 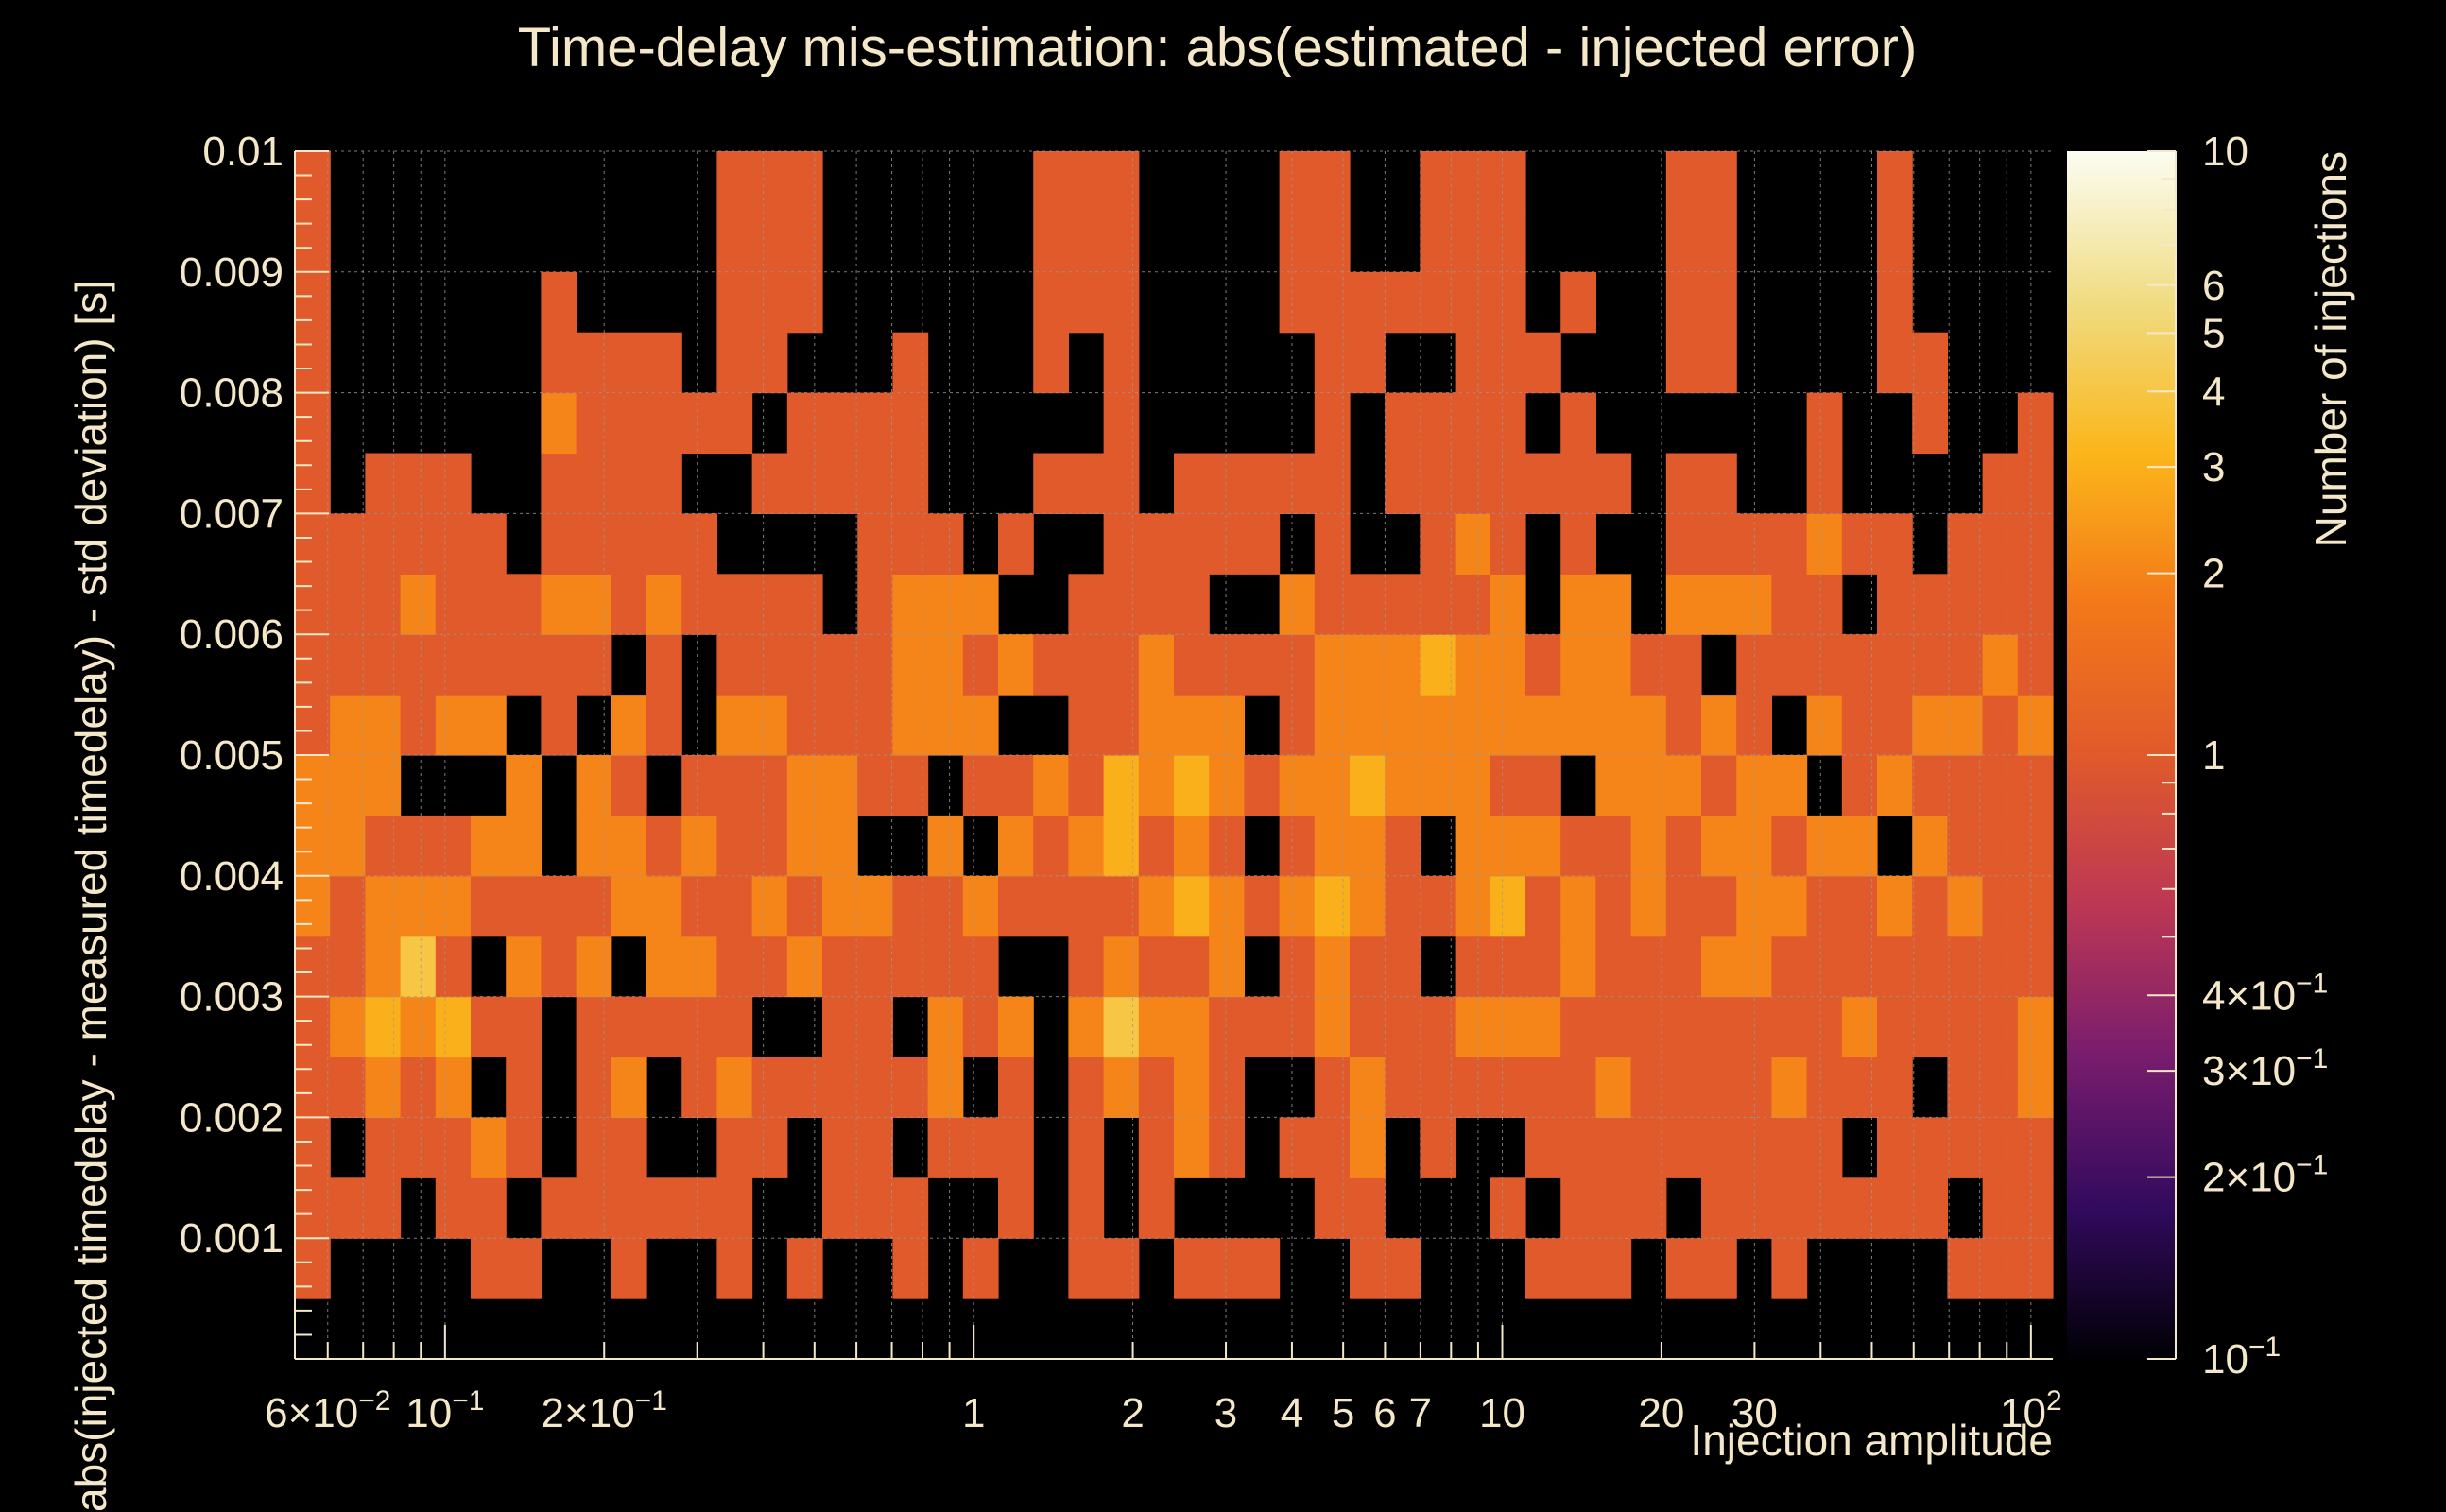 I want to click on x-tick-label: 30, so click(x=1754, y=1413).